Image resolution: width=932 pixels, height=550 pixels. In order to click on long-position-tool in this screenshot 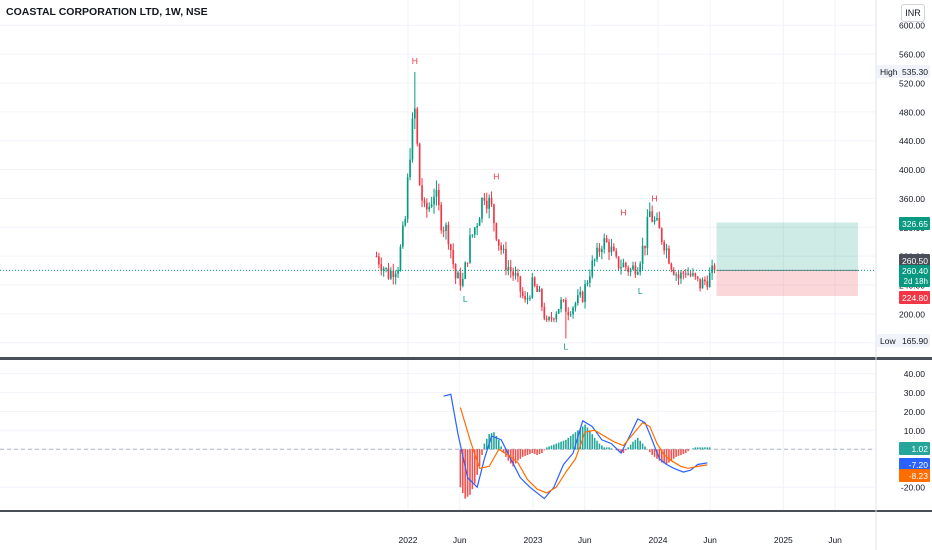, I will do `click(787, 259)`.